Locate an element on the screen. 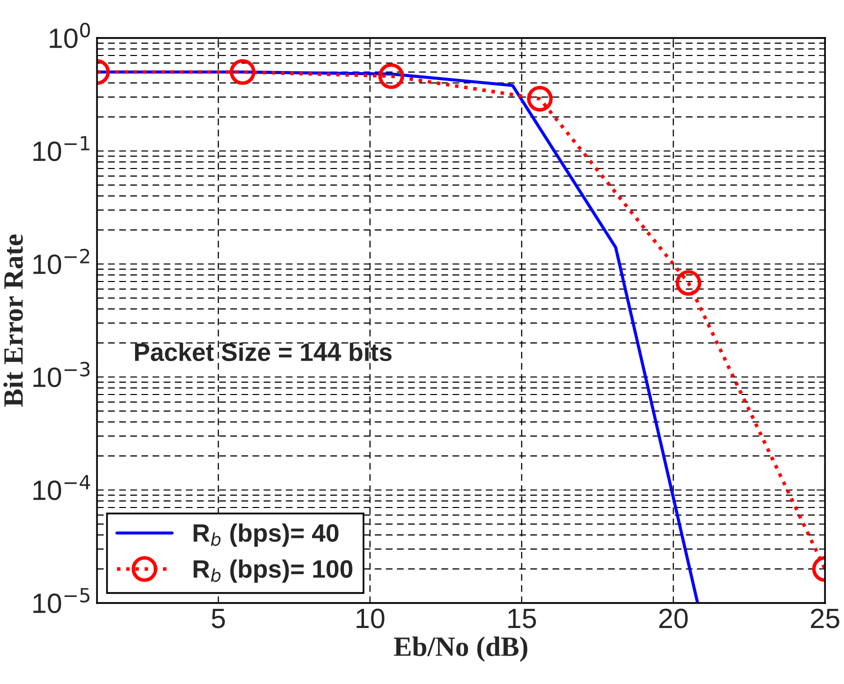  x-tick-label: 25 is located at coordinates (825, 618).